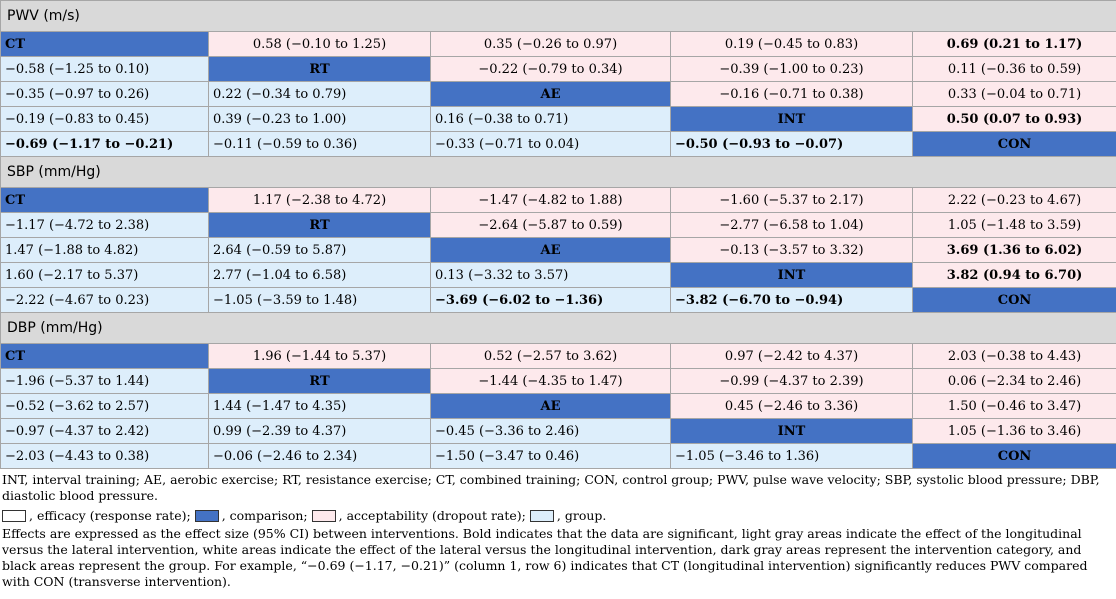 The height and width of the screenshot is (599, 1116). What do you see at coordinates (791, 406) in the screenshot?
I see `effect-size-cell: 0.45 (−2.46 to 3.36)` at bounding box center [791, 406].